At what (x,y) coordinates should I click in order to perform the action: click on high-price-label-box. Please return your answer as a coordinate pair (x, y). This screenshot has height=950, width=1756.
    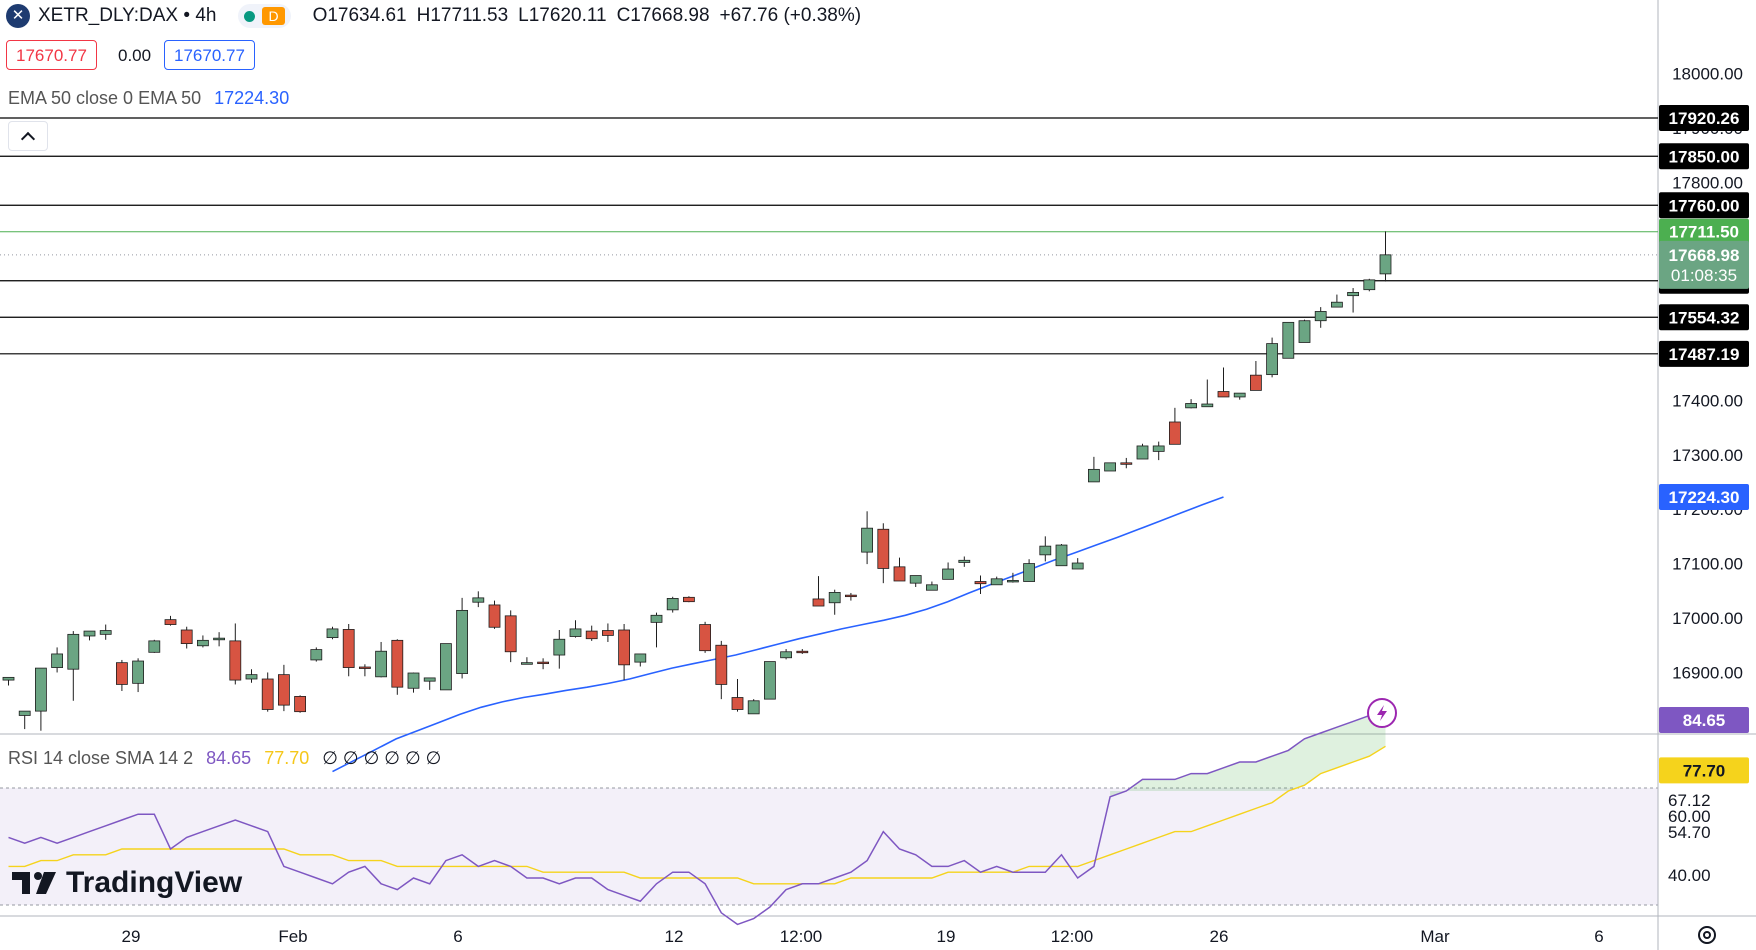
    Looking at the image, I should click on (1704, 231).